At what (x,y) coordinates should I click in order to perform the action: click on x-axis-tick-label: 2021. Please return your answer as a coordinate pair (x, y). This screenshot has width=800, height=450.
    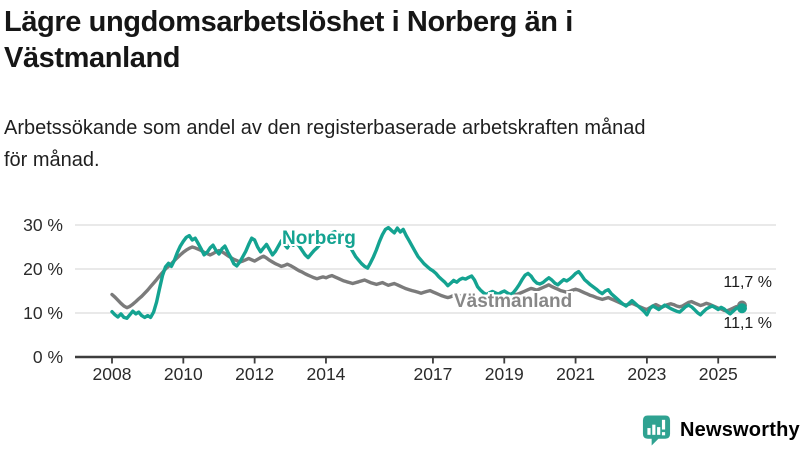
    Looking at the image, I should click on (576, 374).